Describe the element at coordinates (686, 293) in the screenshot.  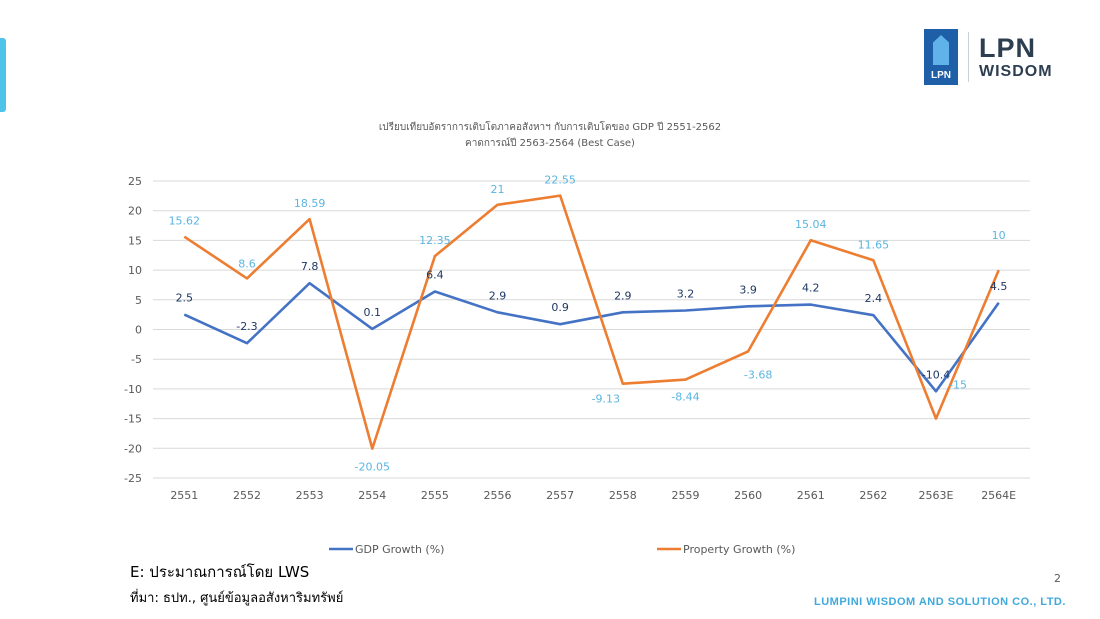
I see `gdp-data-label: 3.2` at that location.